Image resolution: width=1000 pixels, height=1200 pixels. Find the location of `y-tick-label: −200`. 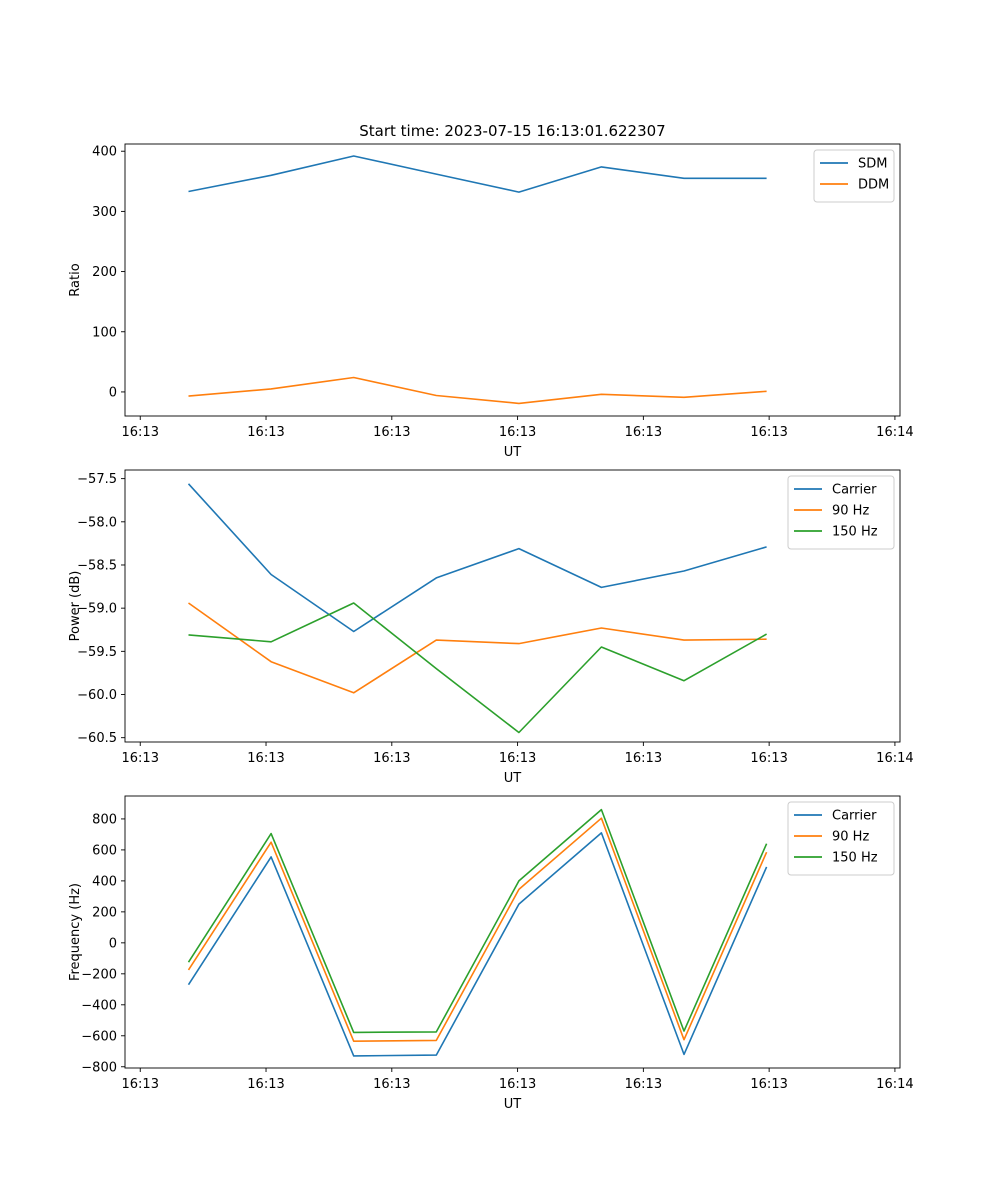

y-tick-label: −200 is located at coordinates (99, 974).